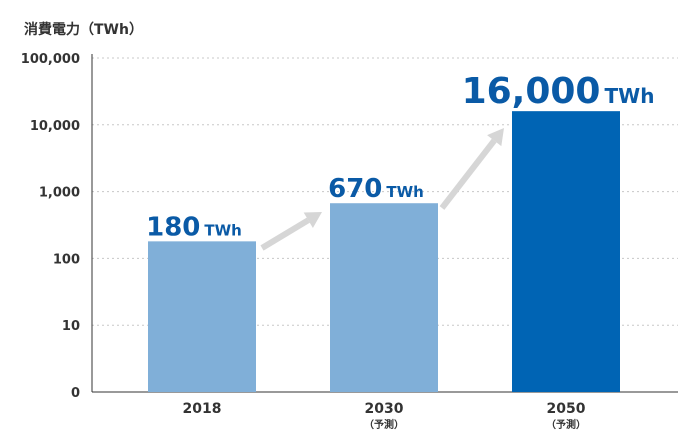  I want to click on y-tick-label: 100, so click(66, 259).